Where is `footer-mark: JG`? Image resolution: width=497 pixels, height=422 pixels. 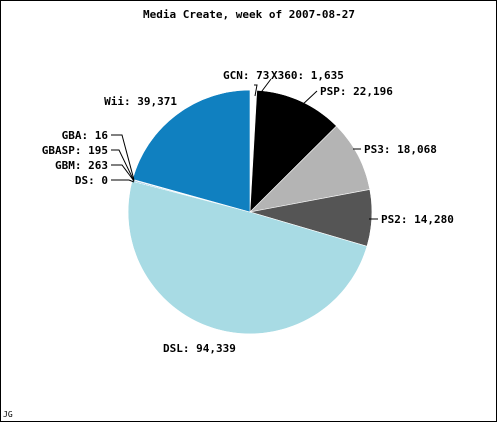
footer-mark: JG is located at coordinates (8, 414).